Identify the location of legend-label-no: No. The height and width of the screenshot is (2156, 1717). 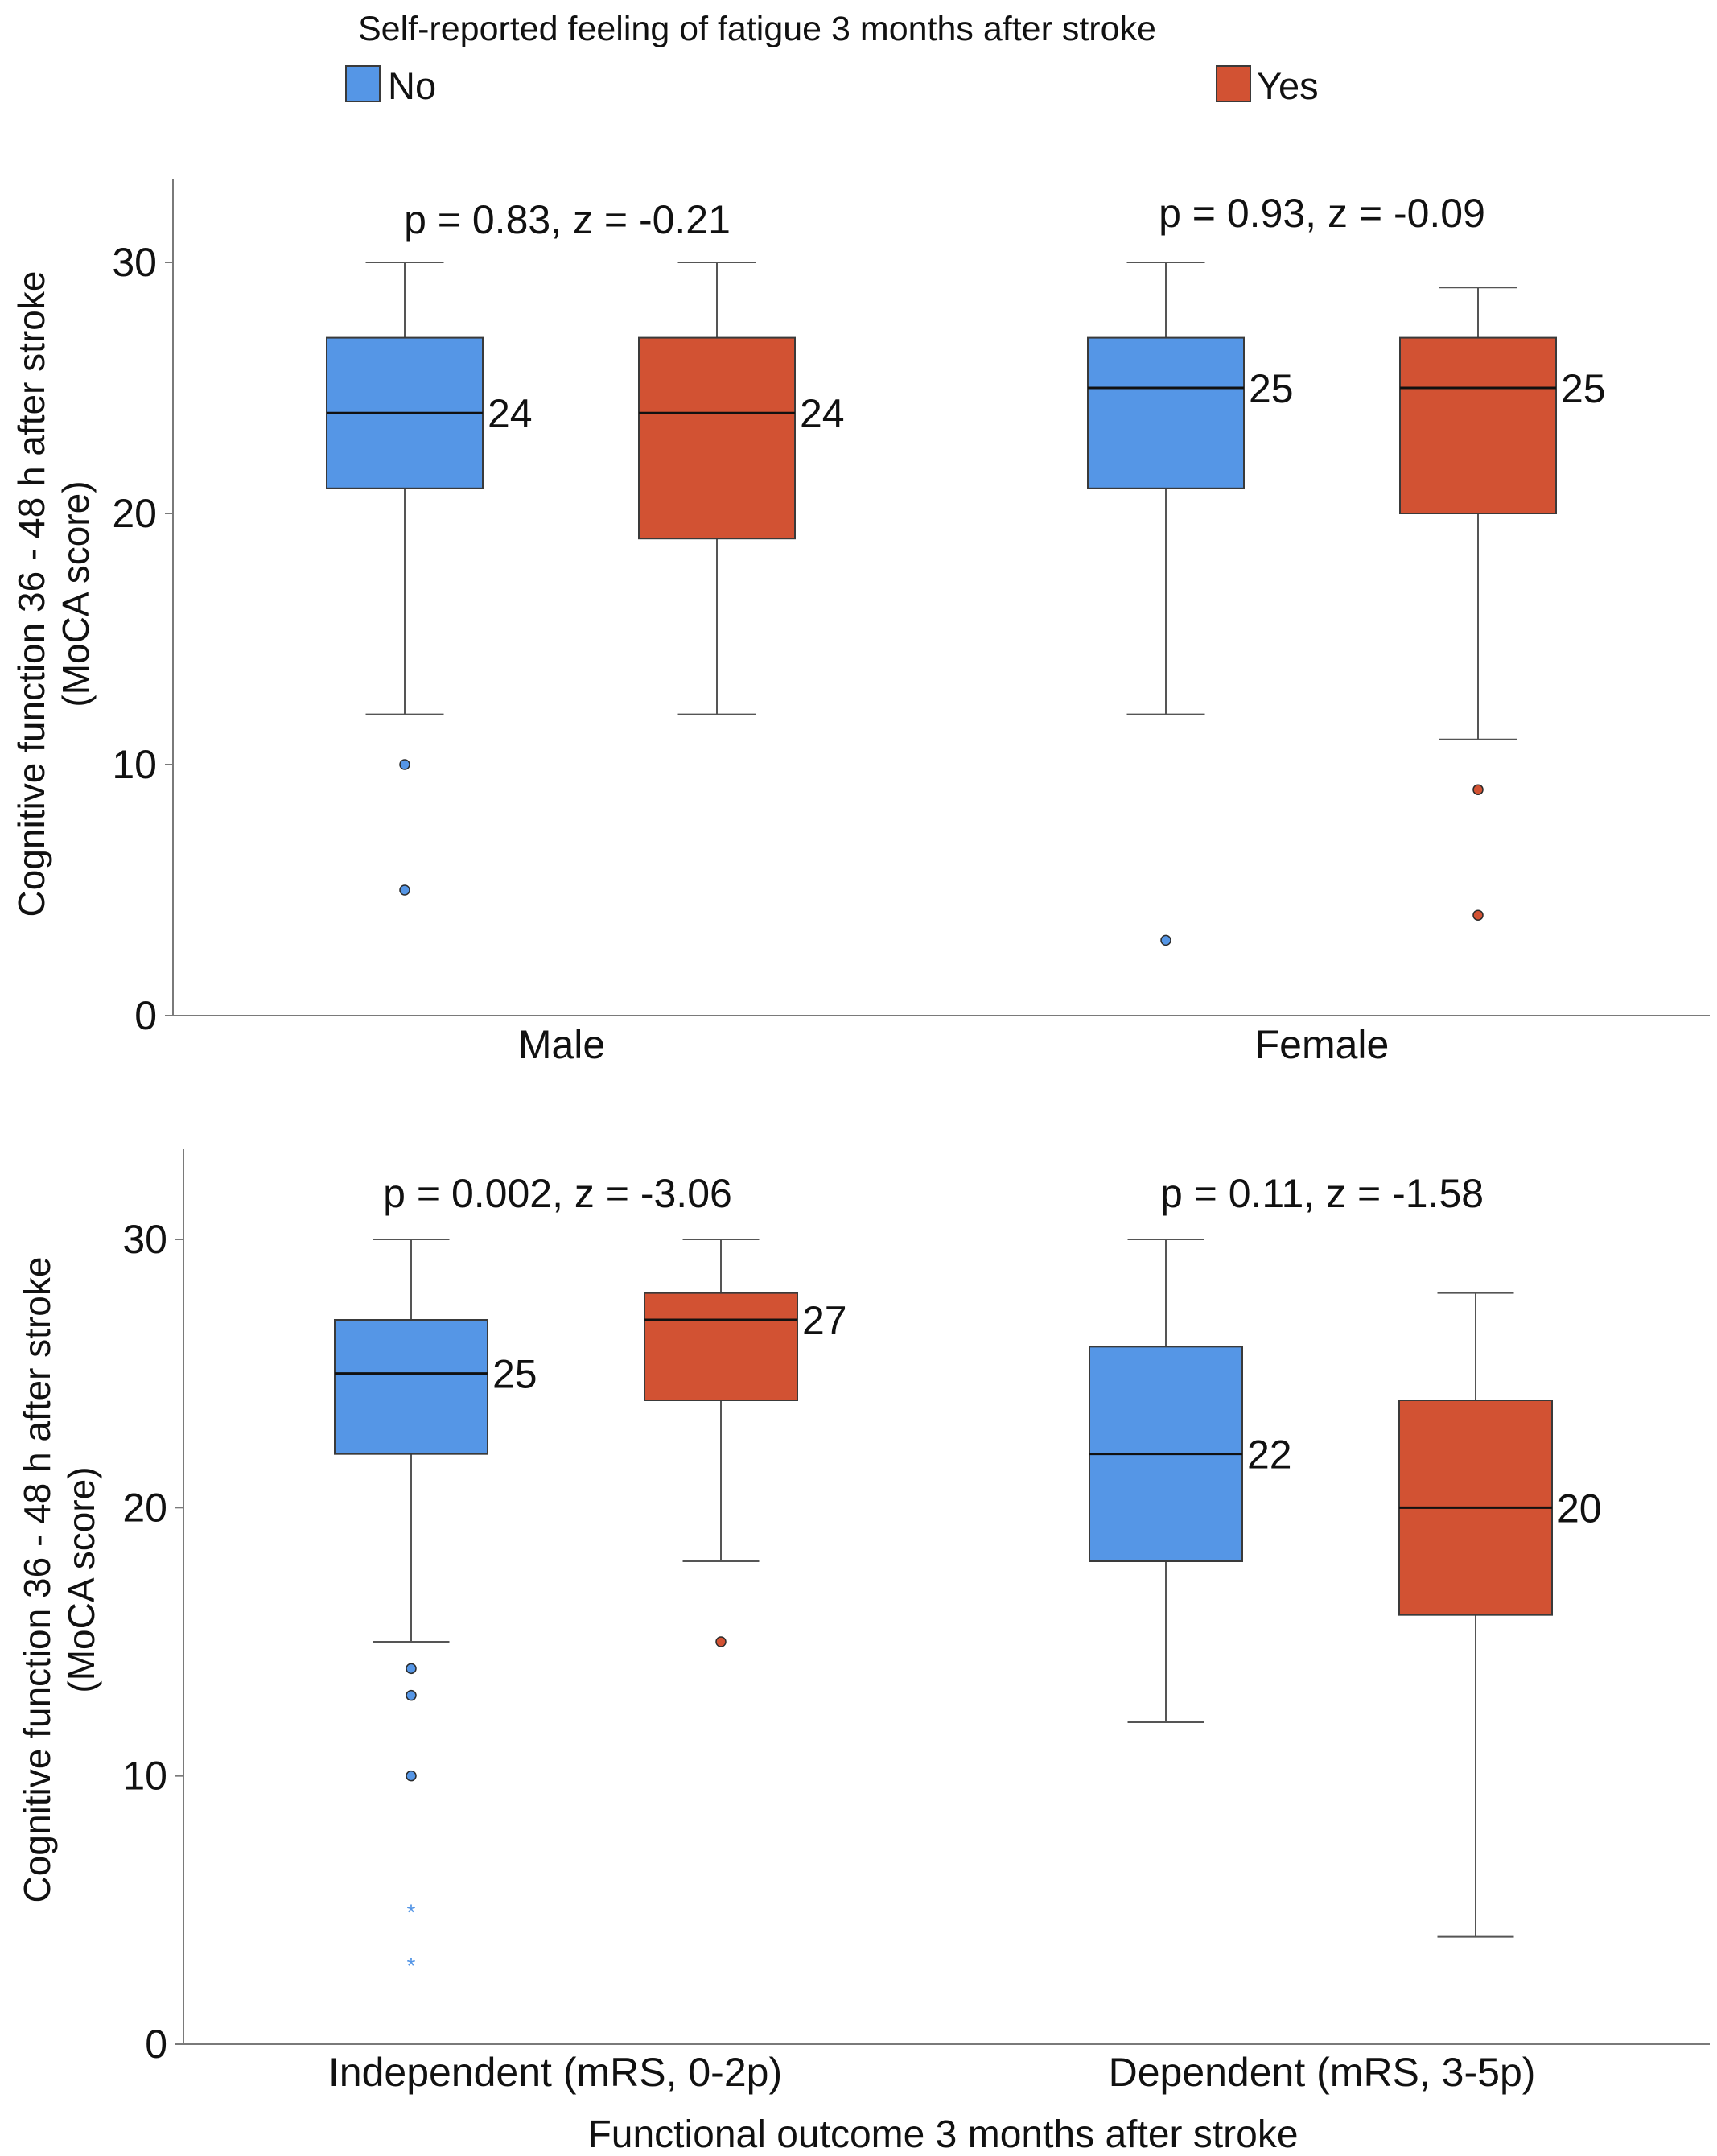
(412, 85).